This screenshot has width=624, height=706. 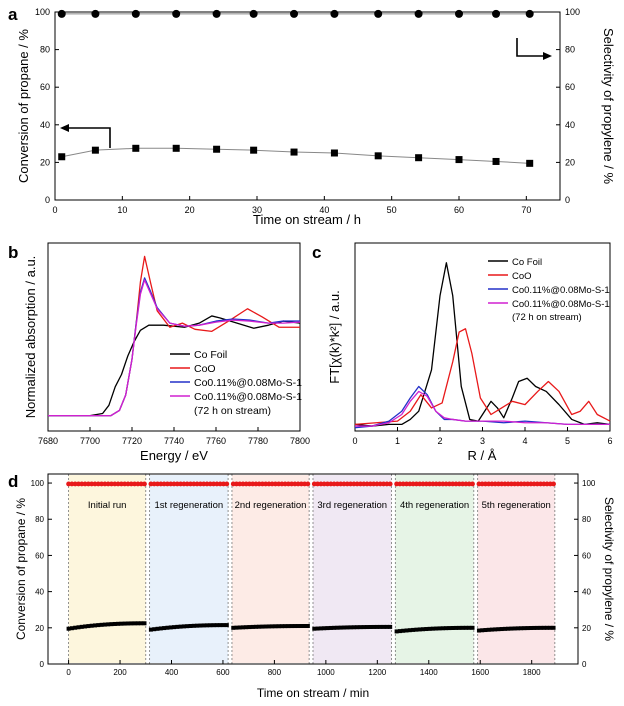 What do you see at coordinates (42, 12) in the screenshot?
I see `panel-a-ytick-label: 100` at bounding box center [42, 12].